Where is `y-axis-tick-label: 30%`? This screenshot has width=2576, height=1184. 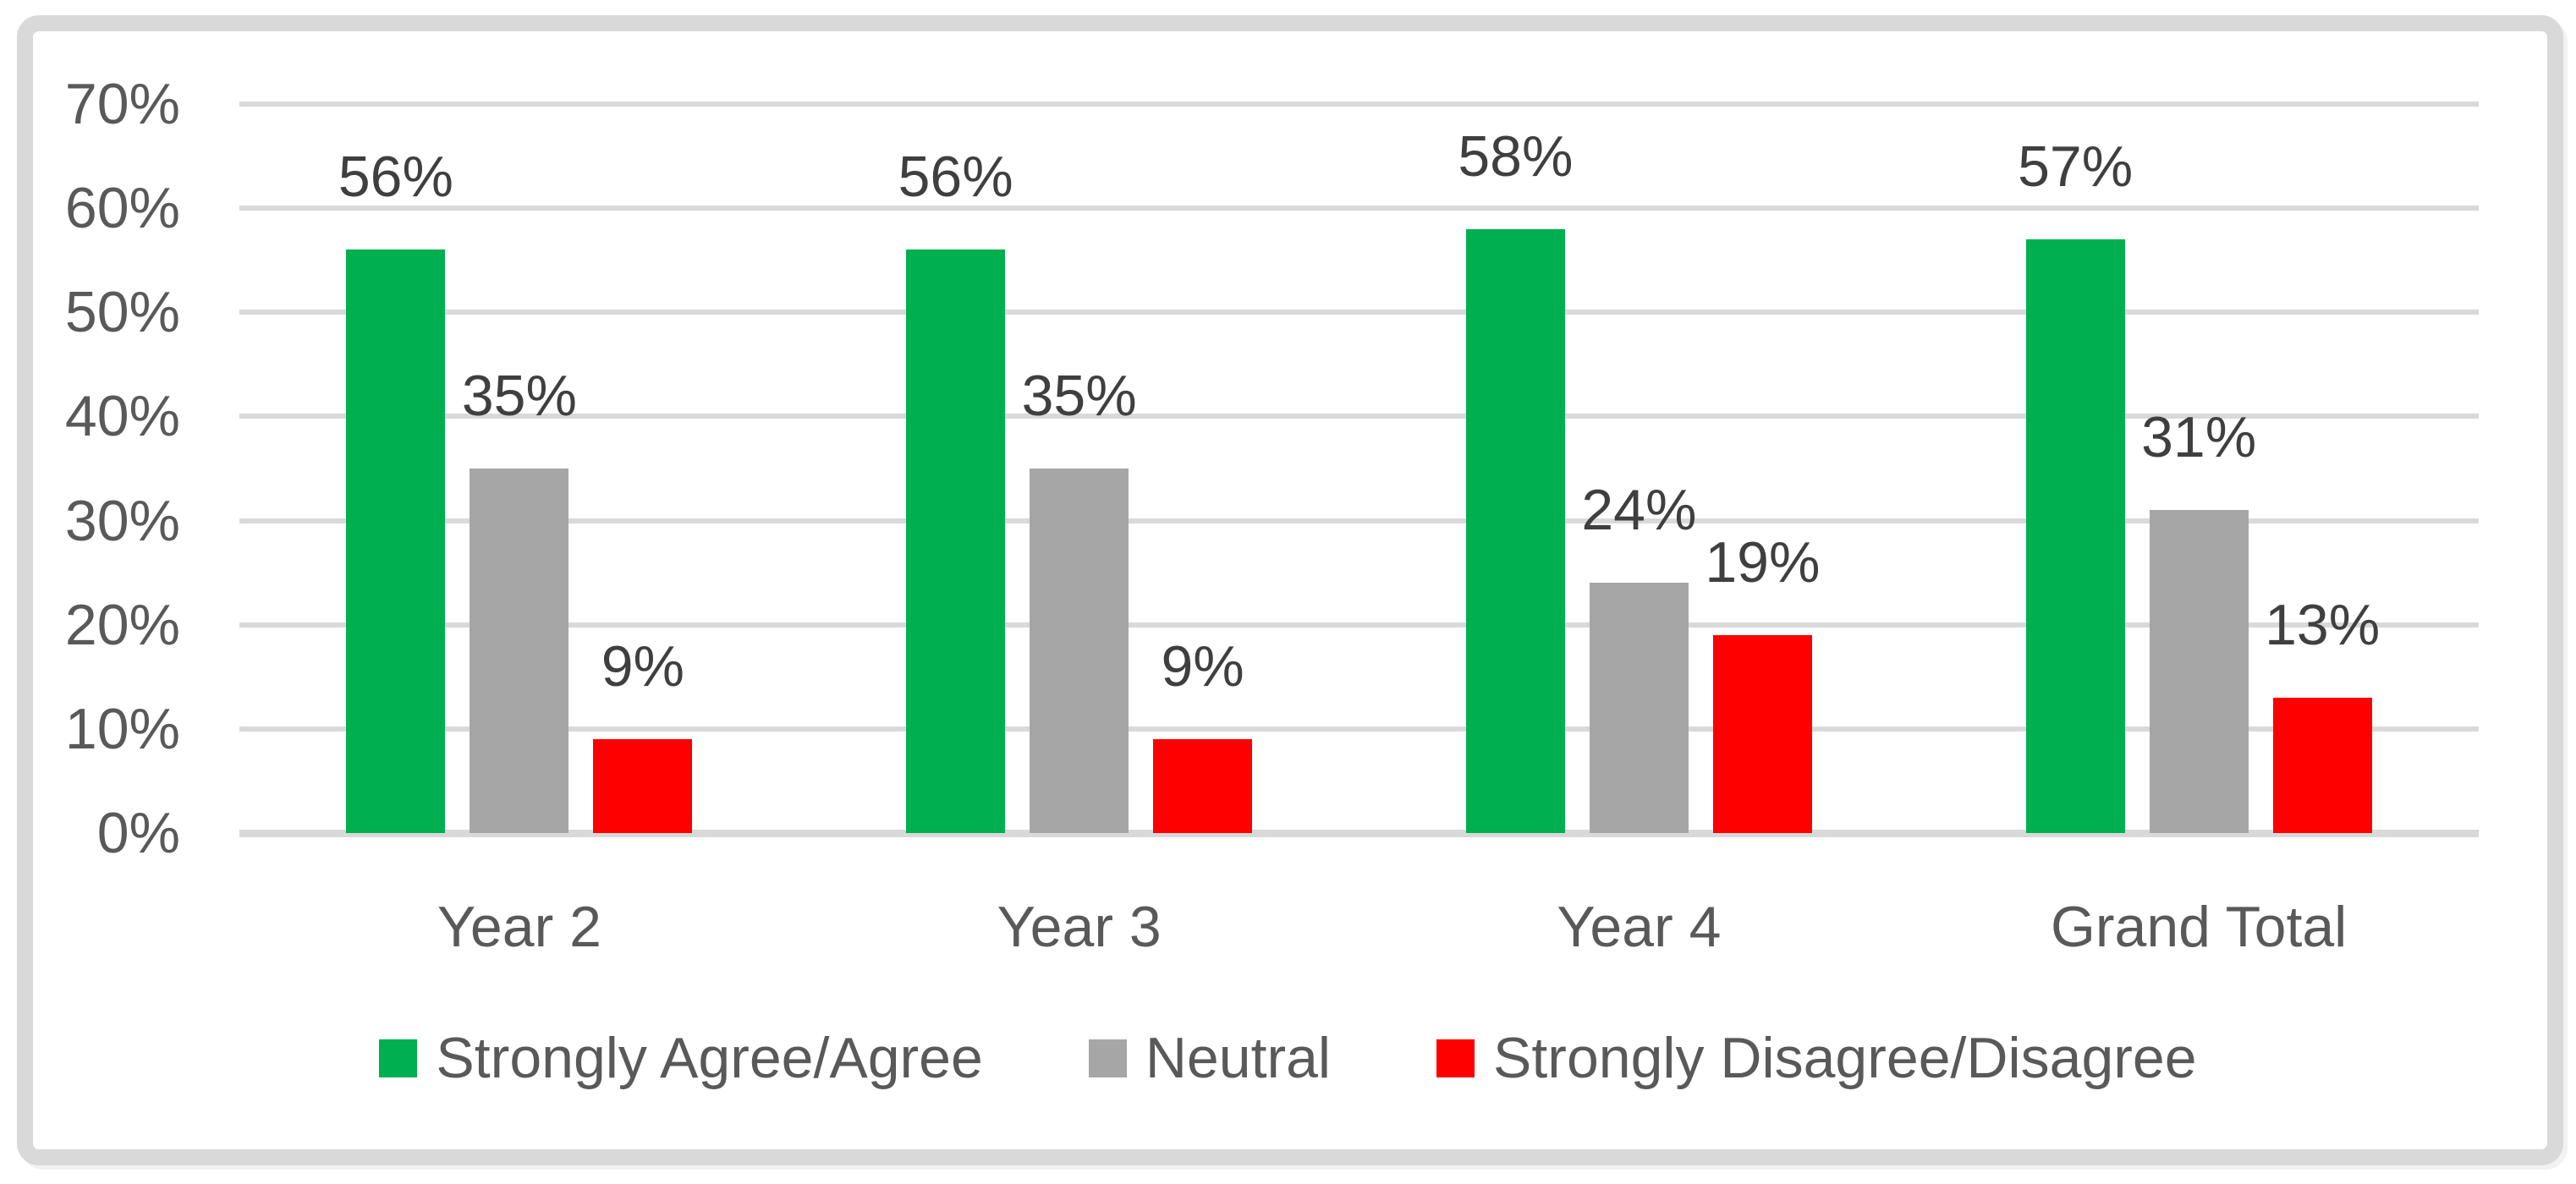
y-axis-tick-label: 30% is located at coordinates (122, 520).